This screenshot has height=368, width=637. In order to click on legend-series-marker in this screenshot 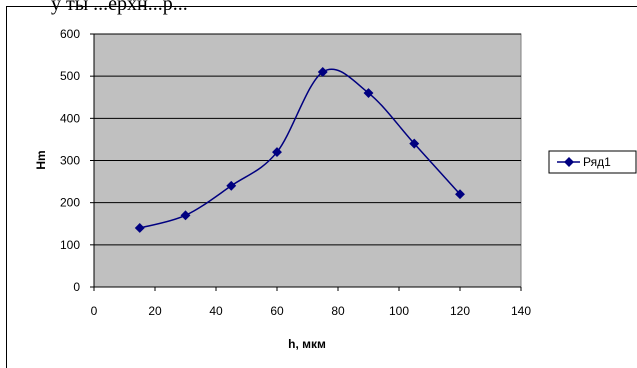, I will do `click(569, 162)`.